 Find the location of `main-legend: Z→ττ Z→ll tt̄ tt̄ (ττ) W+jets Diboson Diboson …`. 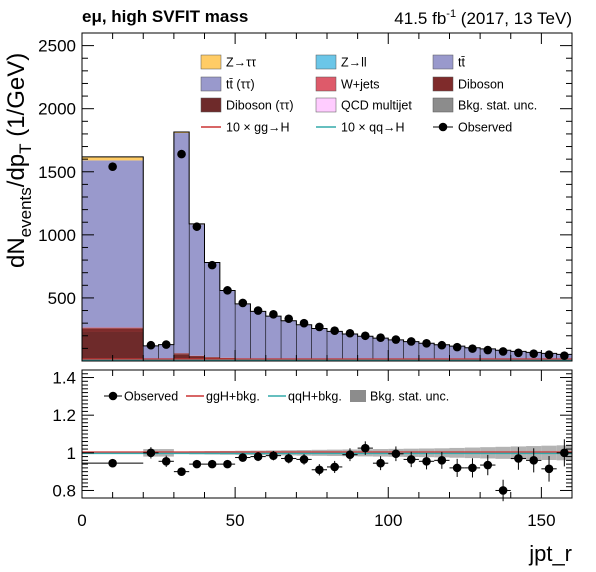

main-legend: Z→ττ Z→ll tt̄ tt̄ (ττ) W+jets Diboson Diboson … is located at coordinates (368, 94).